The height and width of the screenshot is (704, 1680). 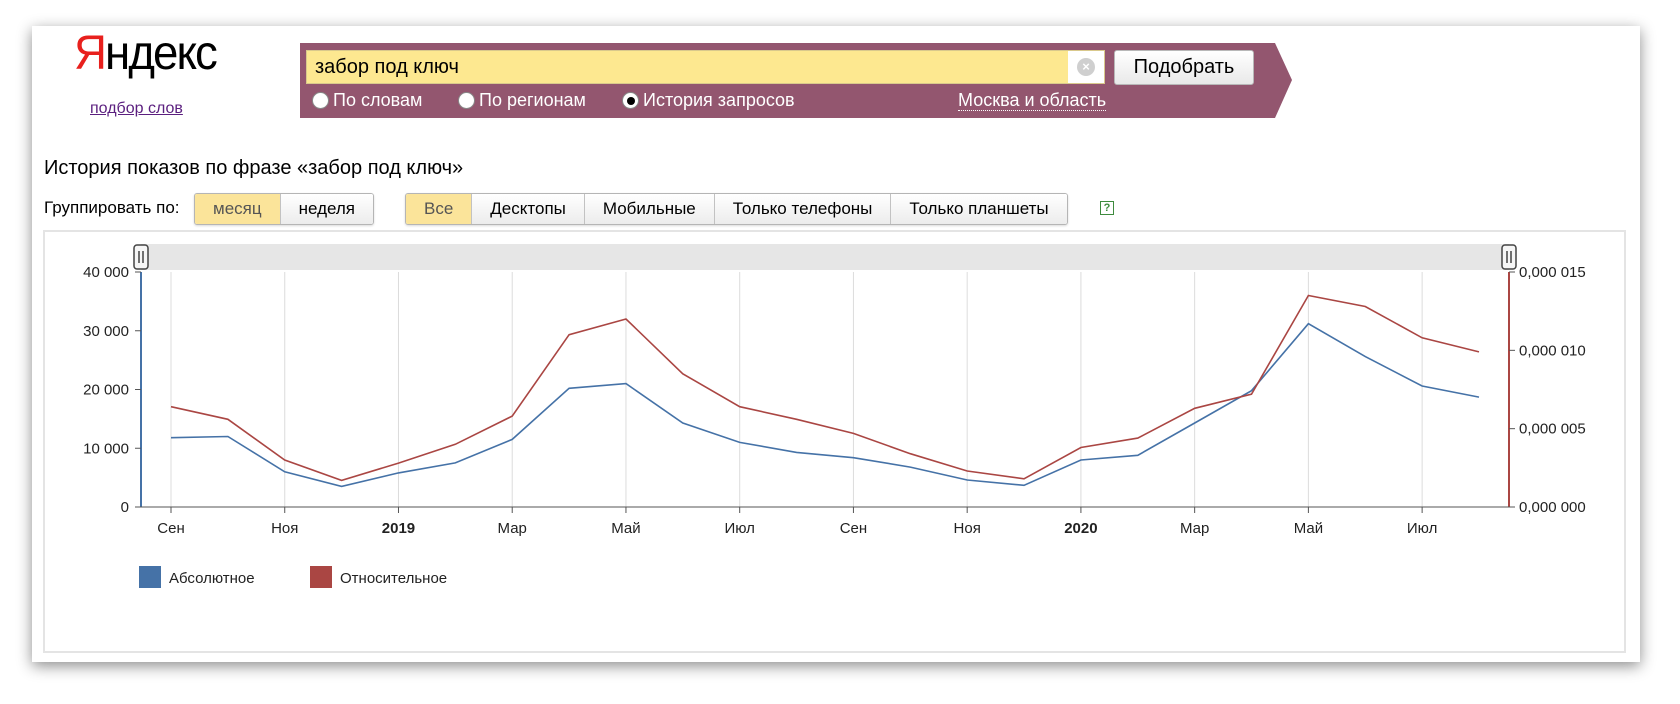 What do you see at coordinates (141, 257) in the screenshot?
I see `range-handle-left-icon` at bounding box center [141, 257].